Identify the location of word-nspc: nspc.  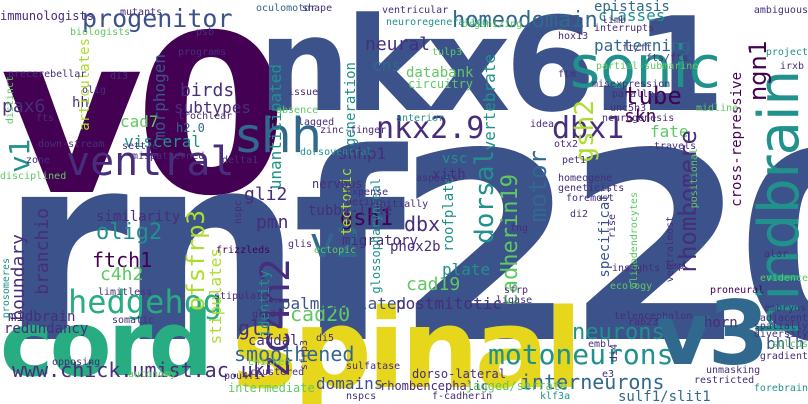
(238, 212).